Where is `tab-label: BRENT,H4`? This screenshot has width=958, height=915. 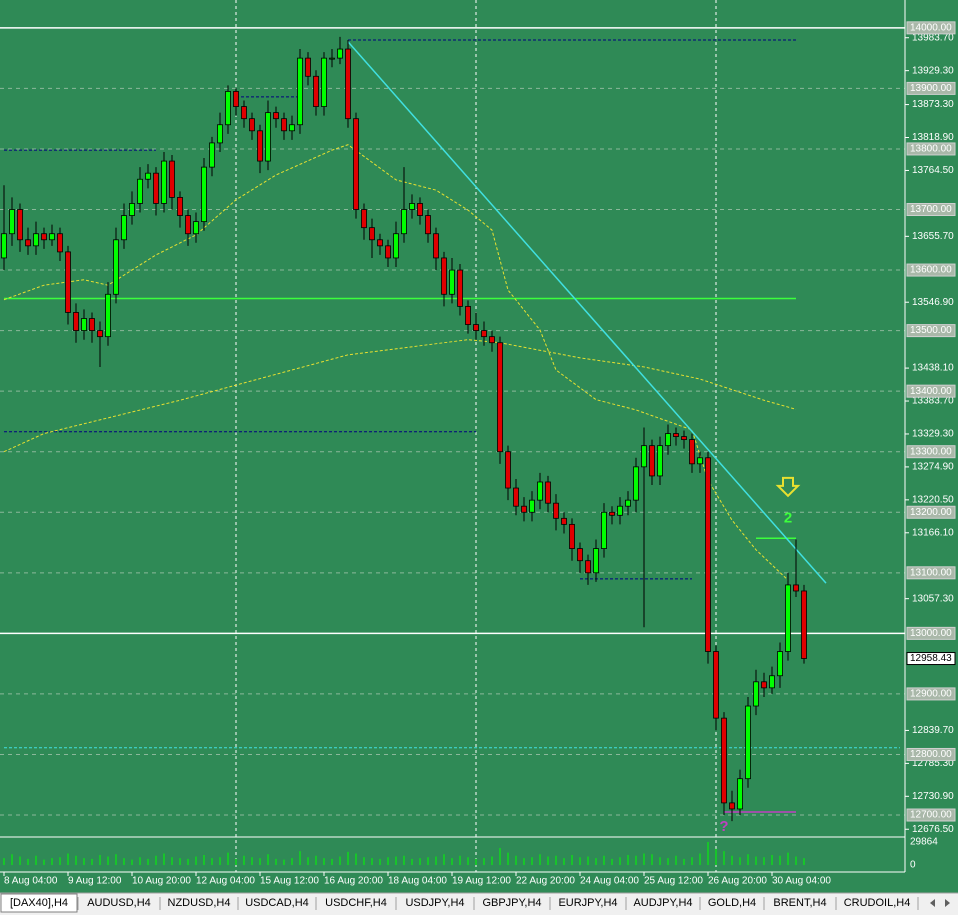 tab-label: BRENT,H4 is located at coordinates (799, 903).